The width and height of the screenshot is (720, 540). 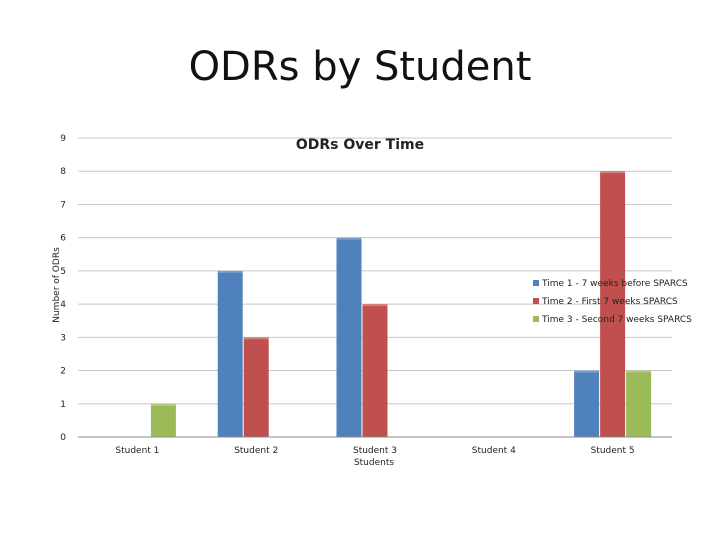 I want to click on x-tick-label: Student 3, so click(x=375, y=451).